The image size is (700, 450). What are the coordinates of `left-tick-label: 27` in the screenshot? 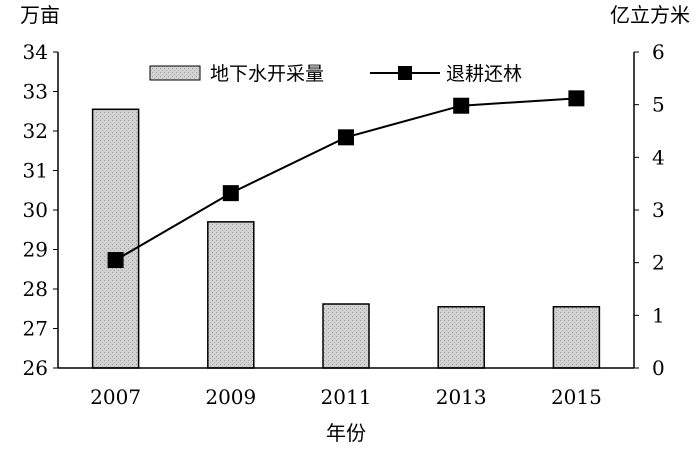 It's located at (35, 329).